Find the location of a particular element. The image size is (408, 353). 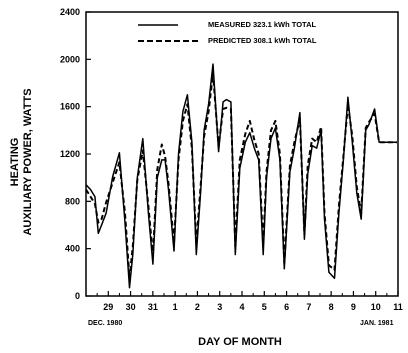

x-tick-label: 4 is located at coordinates (241, 307).